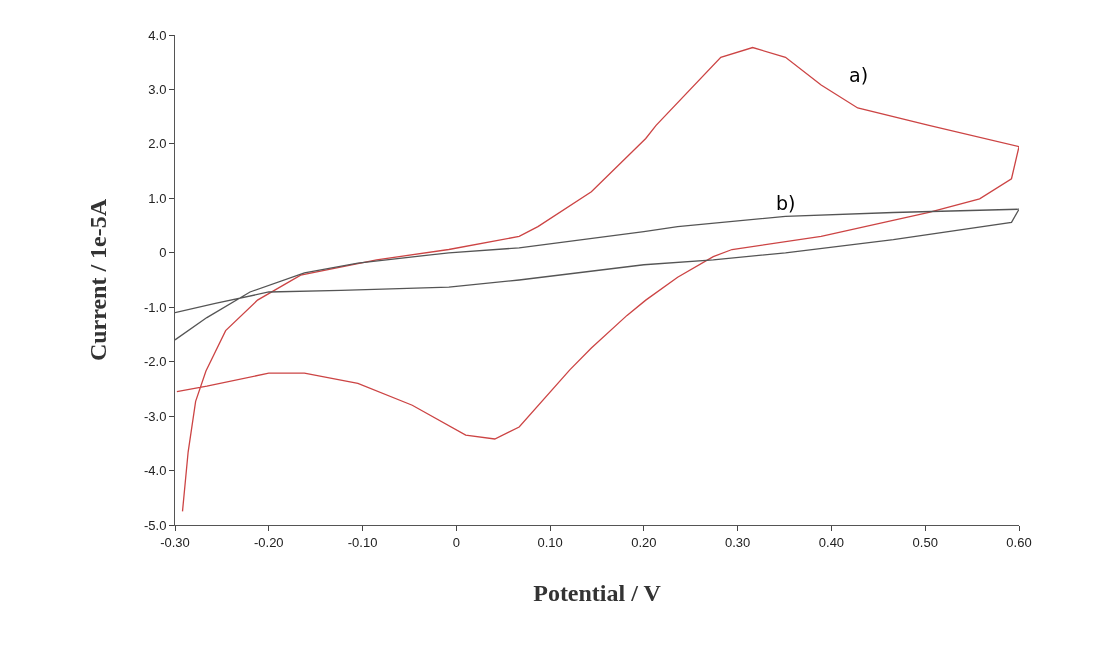  What do you see at coordinates (155, 525) in the screenshot?
I see `y-tick-label: -5.0` at bounding box center [155, 525].